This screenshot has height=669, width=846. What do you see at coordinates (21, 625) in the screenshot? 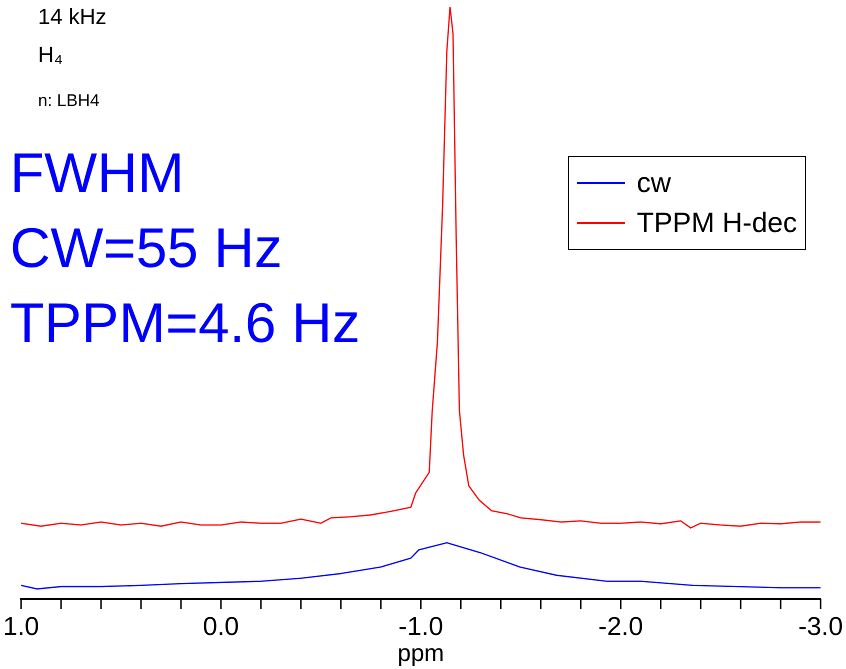
I see `x-tick-label: 1.0` at bounding box center [21, 625].